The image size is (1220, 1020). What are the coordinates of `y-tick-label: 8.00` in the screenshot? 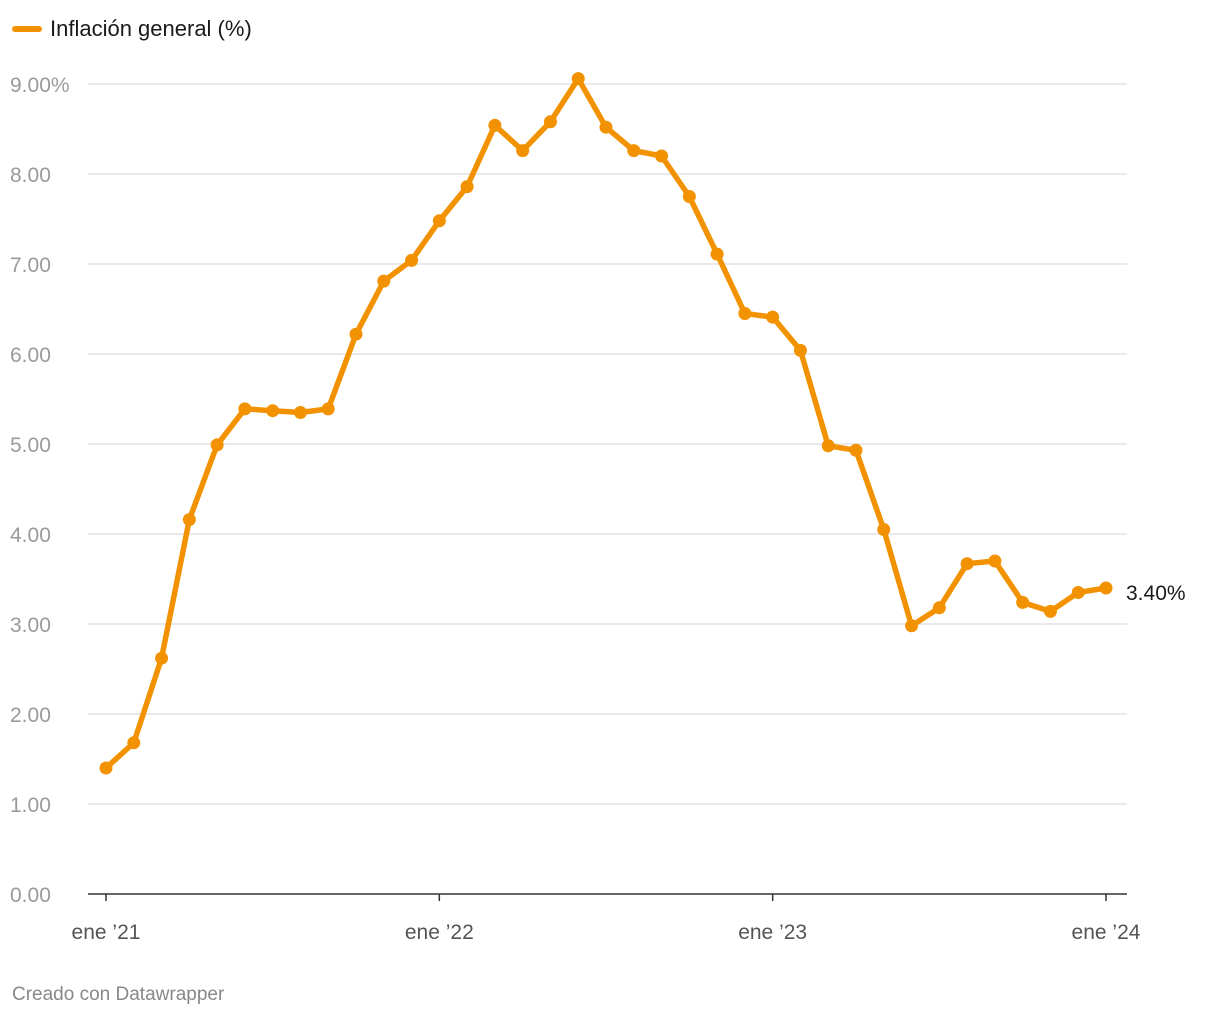 It's located at (30, 175).